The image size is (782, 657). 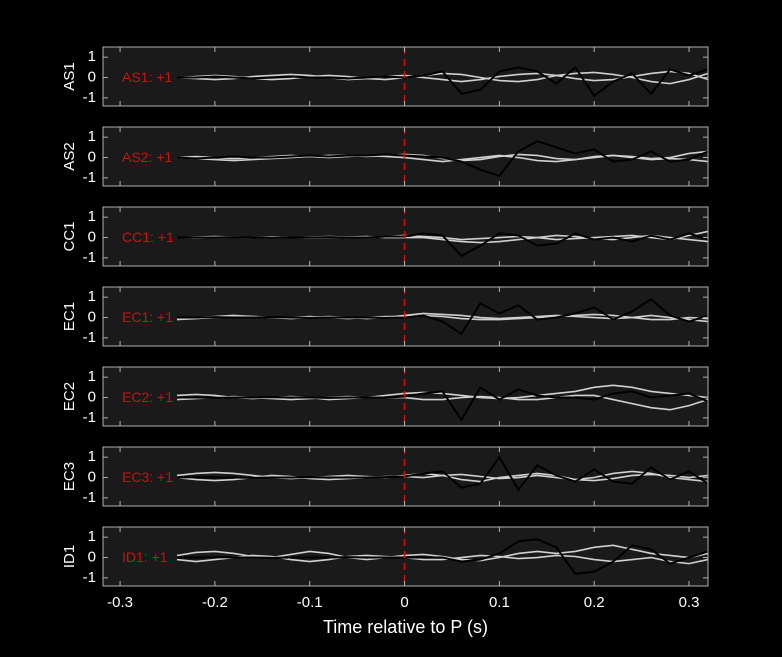 What do you see at coordinates (69, 316) in the screenshot?
I see `y-axis-label: EC1` at bounding box center [69, 316].